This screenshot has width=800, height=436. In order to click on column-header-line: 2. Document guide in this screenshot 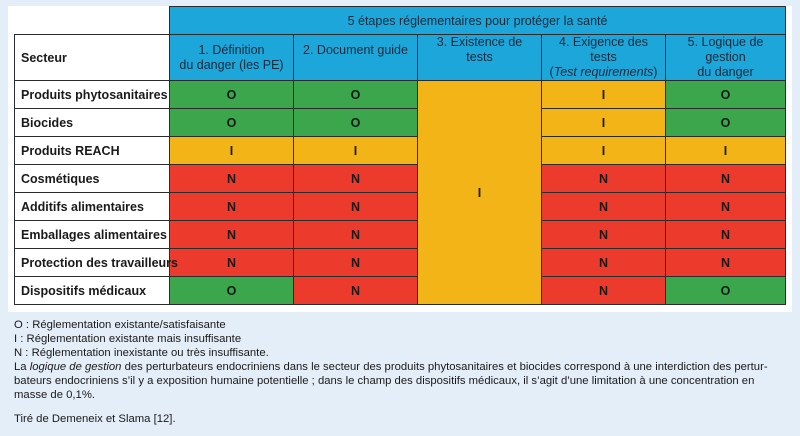, I will do `click(355, 49)`.